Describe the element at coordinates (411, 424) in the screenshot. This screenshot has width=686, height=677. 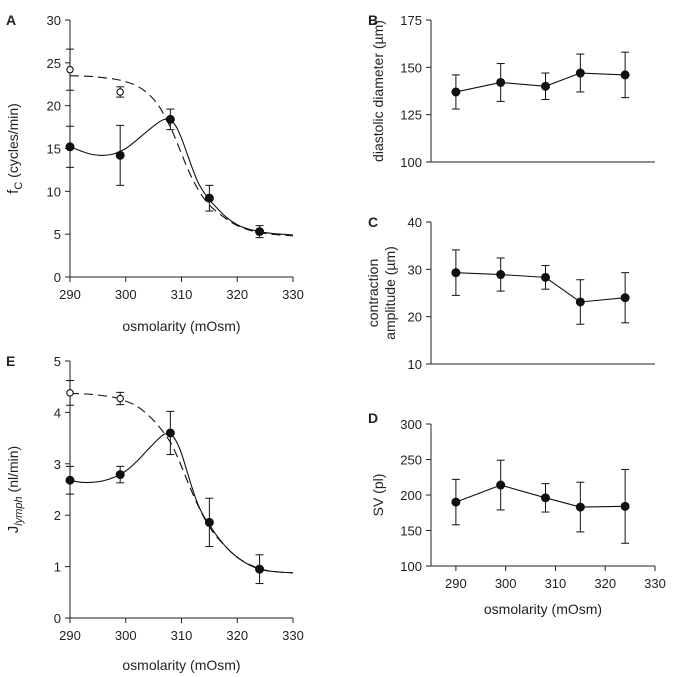
I see `y-tick-label: 300` at that location.